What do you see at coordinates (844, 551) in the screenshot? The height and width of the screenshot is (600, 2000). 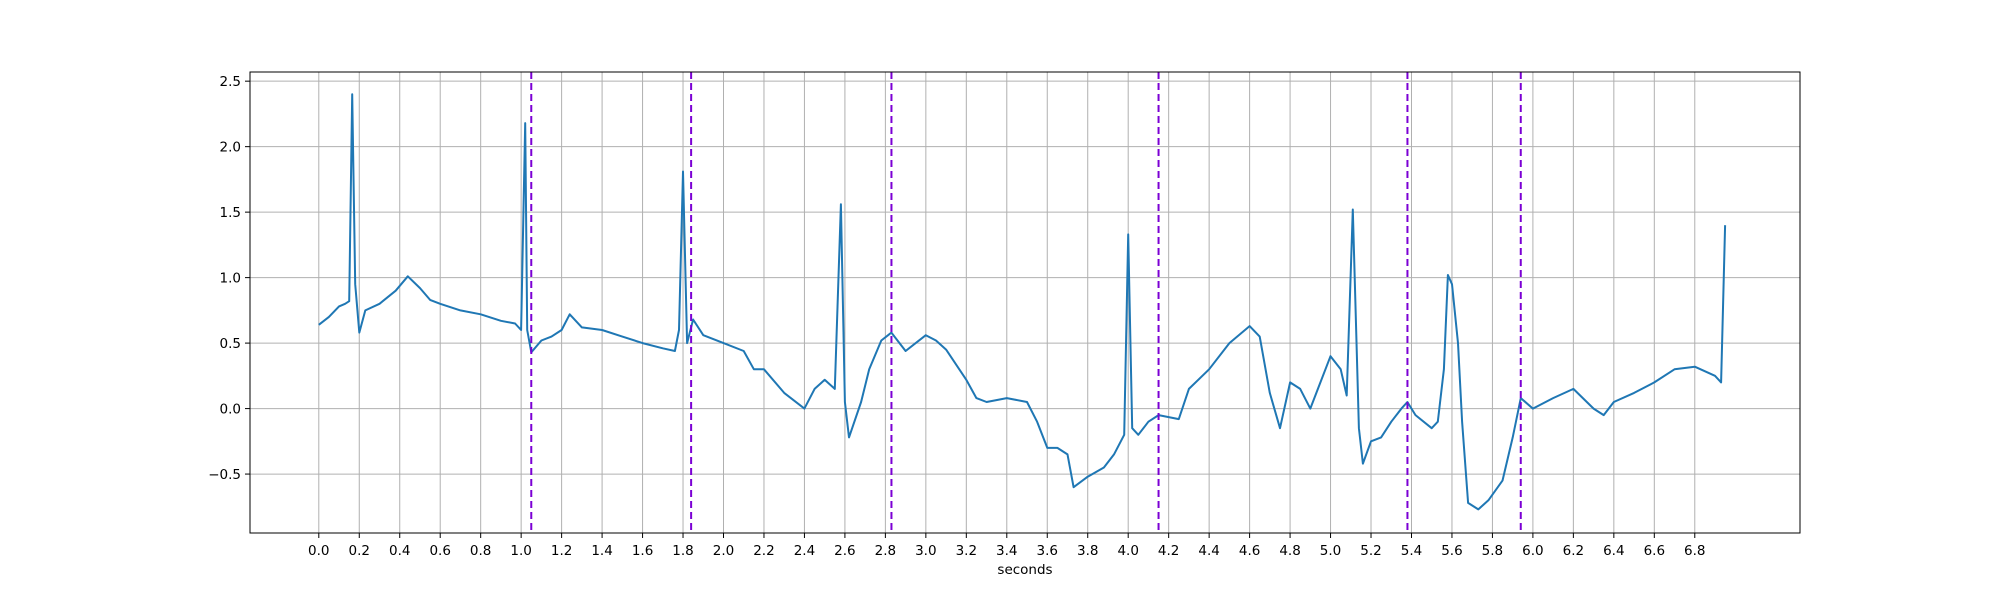 I see `x-tick-label: 2.6` at bounding box center [844, 551].